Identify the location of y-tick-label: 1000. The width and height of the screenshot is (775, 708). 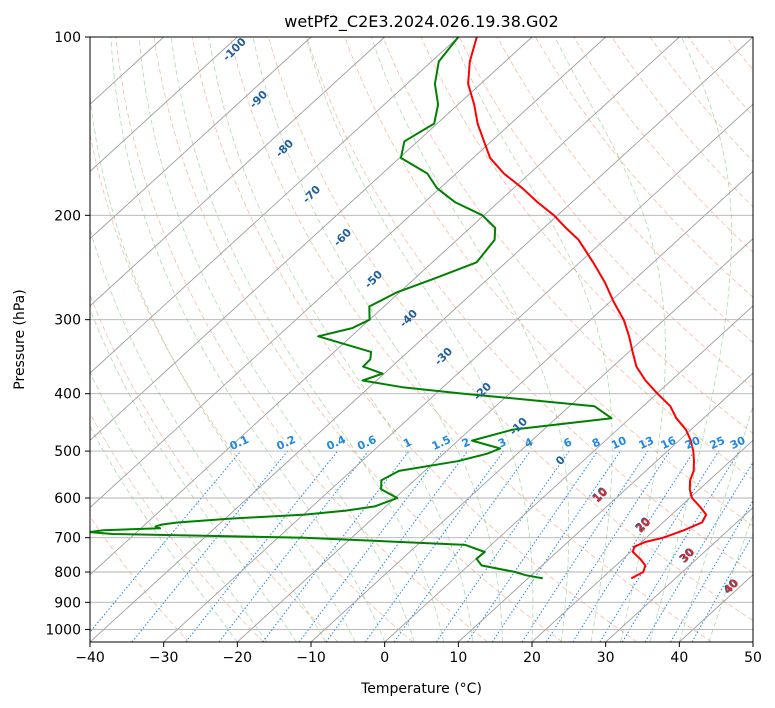
(63, 630).